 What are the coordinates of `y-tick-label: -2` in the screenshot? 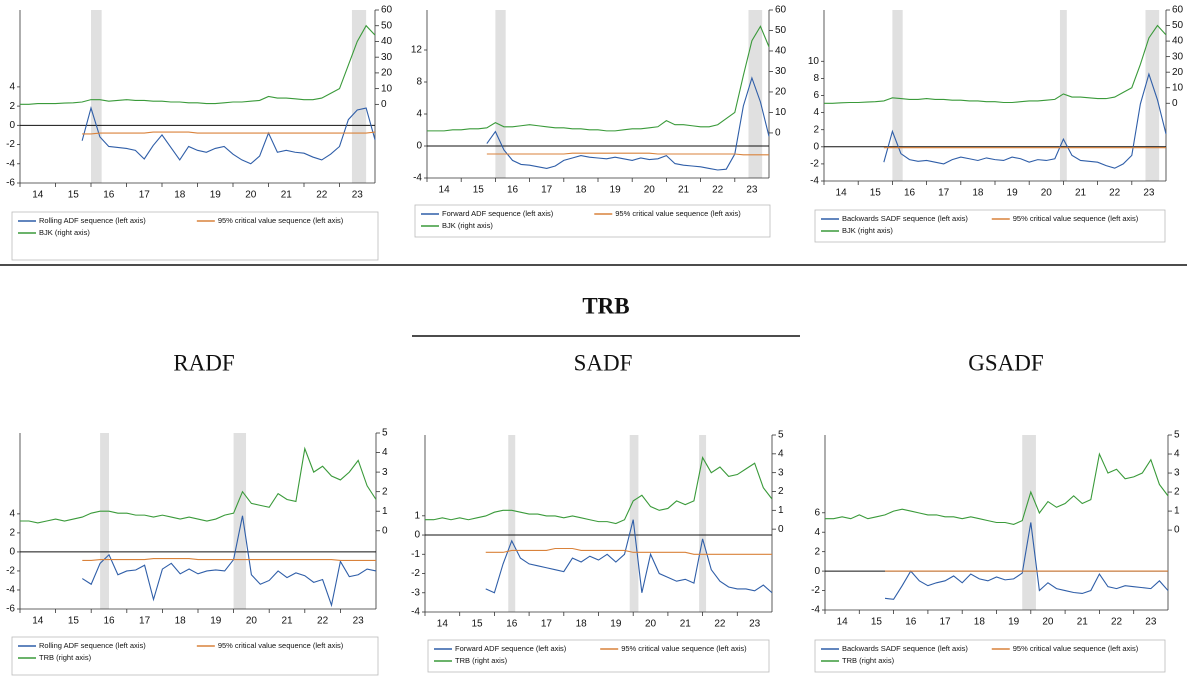 It's located at (814, 164).